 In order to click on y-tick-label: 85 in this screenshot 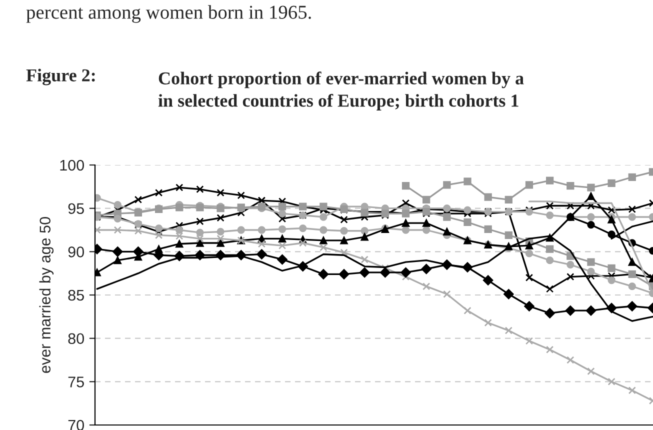, I will do `click(76, 295)`.